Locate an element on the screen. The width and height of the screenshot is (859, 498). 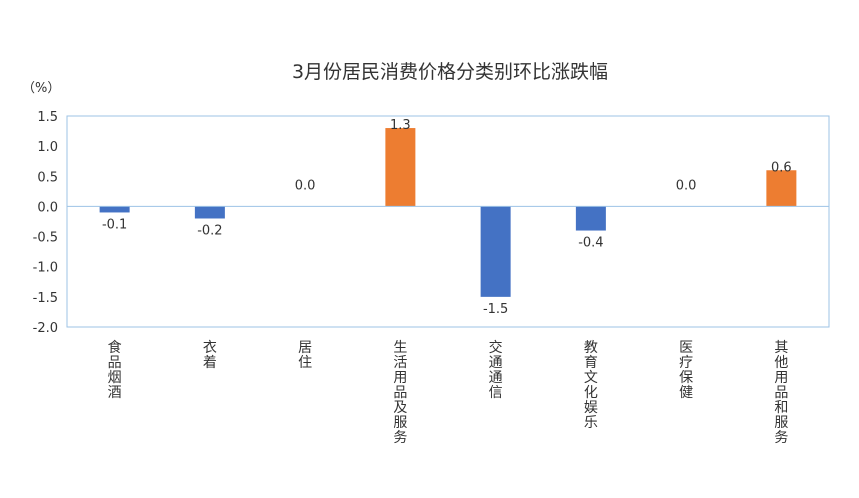
category-label: 教育文化娱乐 is located at coordinates (591, 385).